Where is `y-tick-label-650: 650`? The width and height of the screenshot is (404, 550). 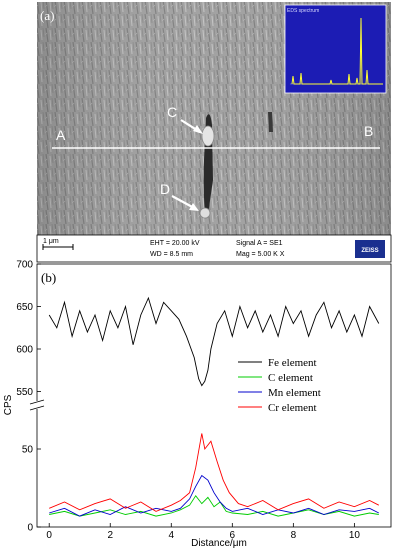
y-tick-label-650: 650 is located at coordinates (24, 307).